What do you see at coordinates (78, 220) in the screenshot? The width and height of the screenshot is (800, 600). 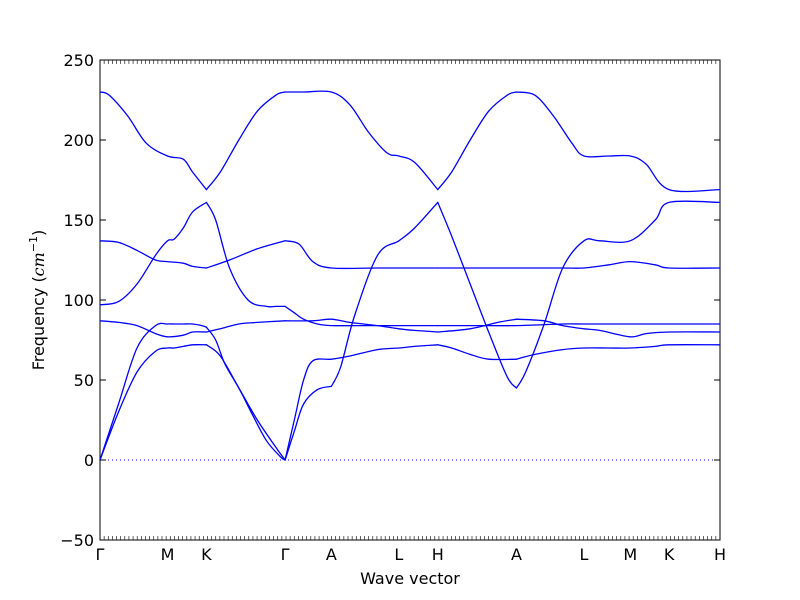 I see `y-tick-label: 150` at bounding box center [78, 220].